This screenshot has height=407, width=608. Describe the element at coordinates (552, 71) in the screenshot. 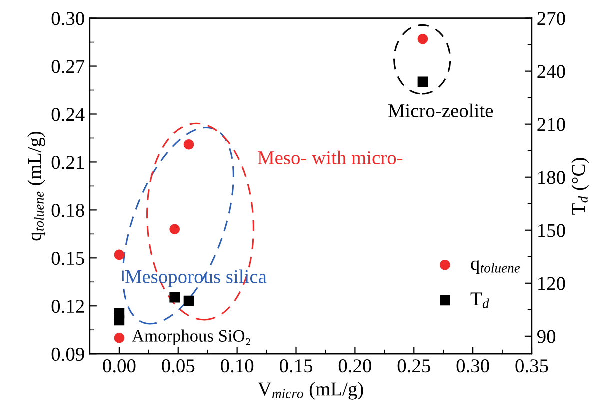

I see `y2-tick-label: 240` at that location.